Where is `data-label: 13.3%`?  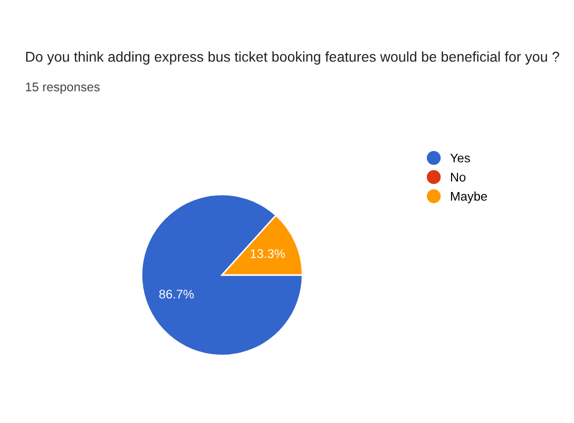
data-label: 13.3% is located at coordinates (267, 253).